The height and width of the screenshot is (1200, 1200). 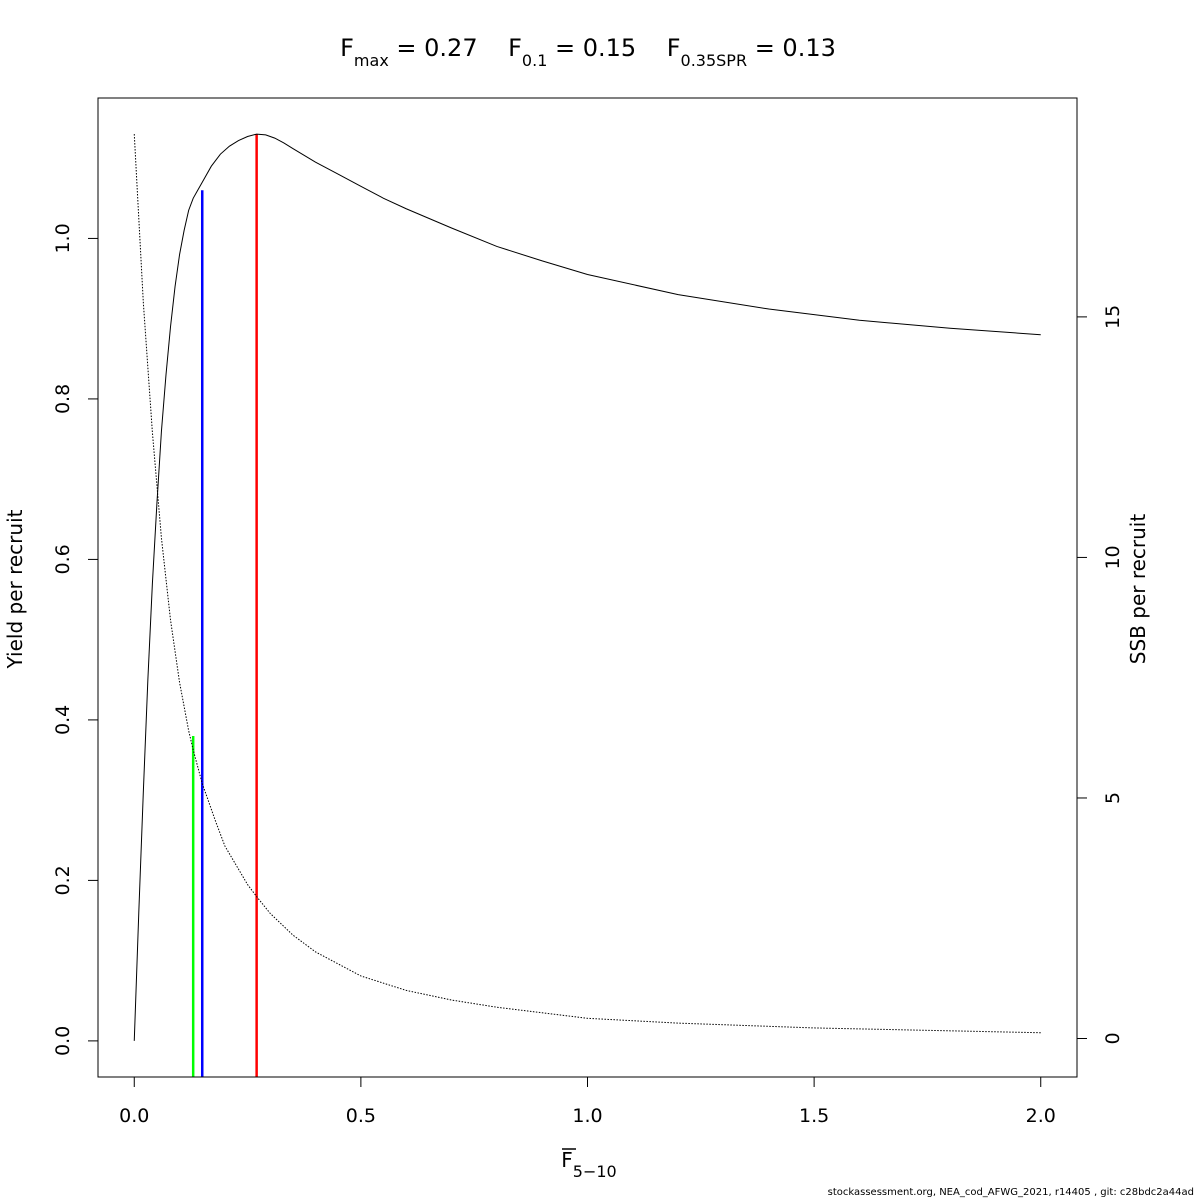 I want to click on y-tick-label: 0.8, so click(x=63, y=399).